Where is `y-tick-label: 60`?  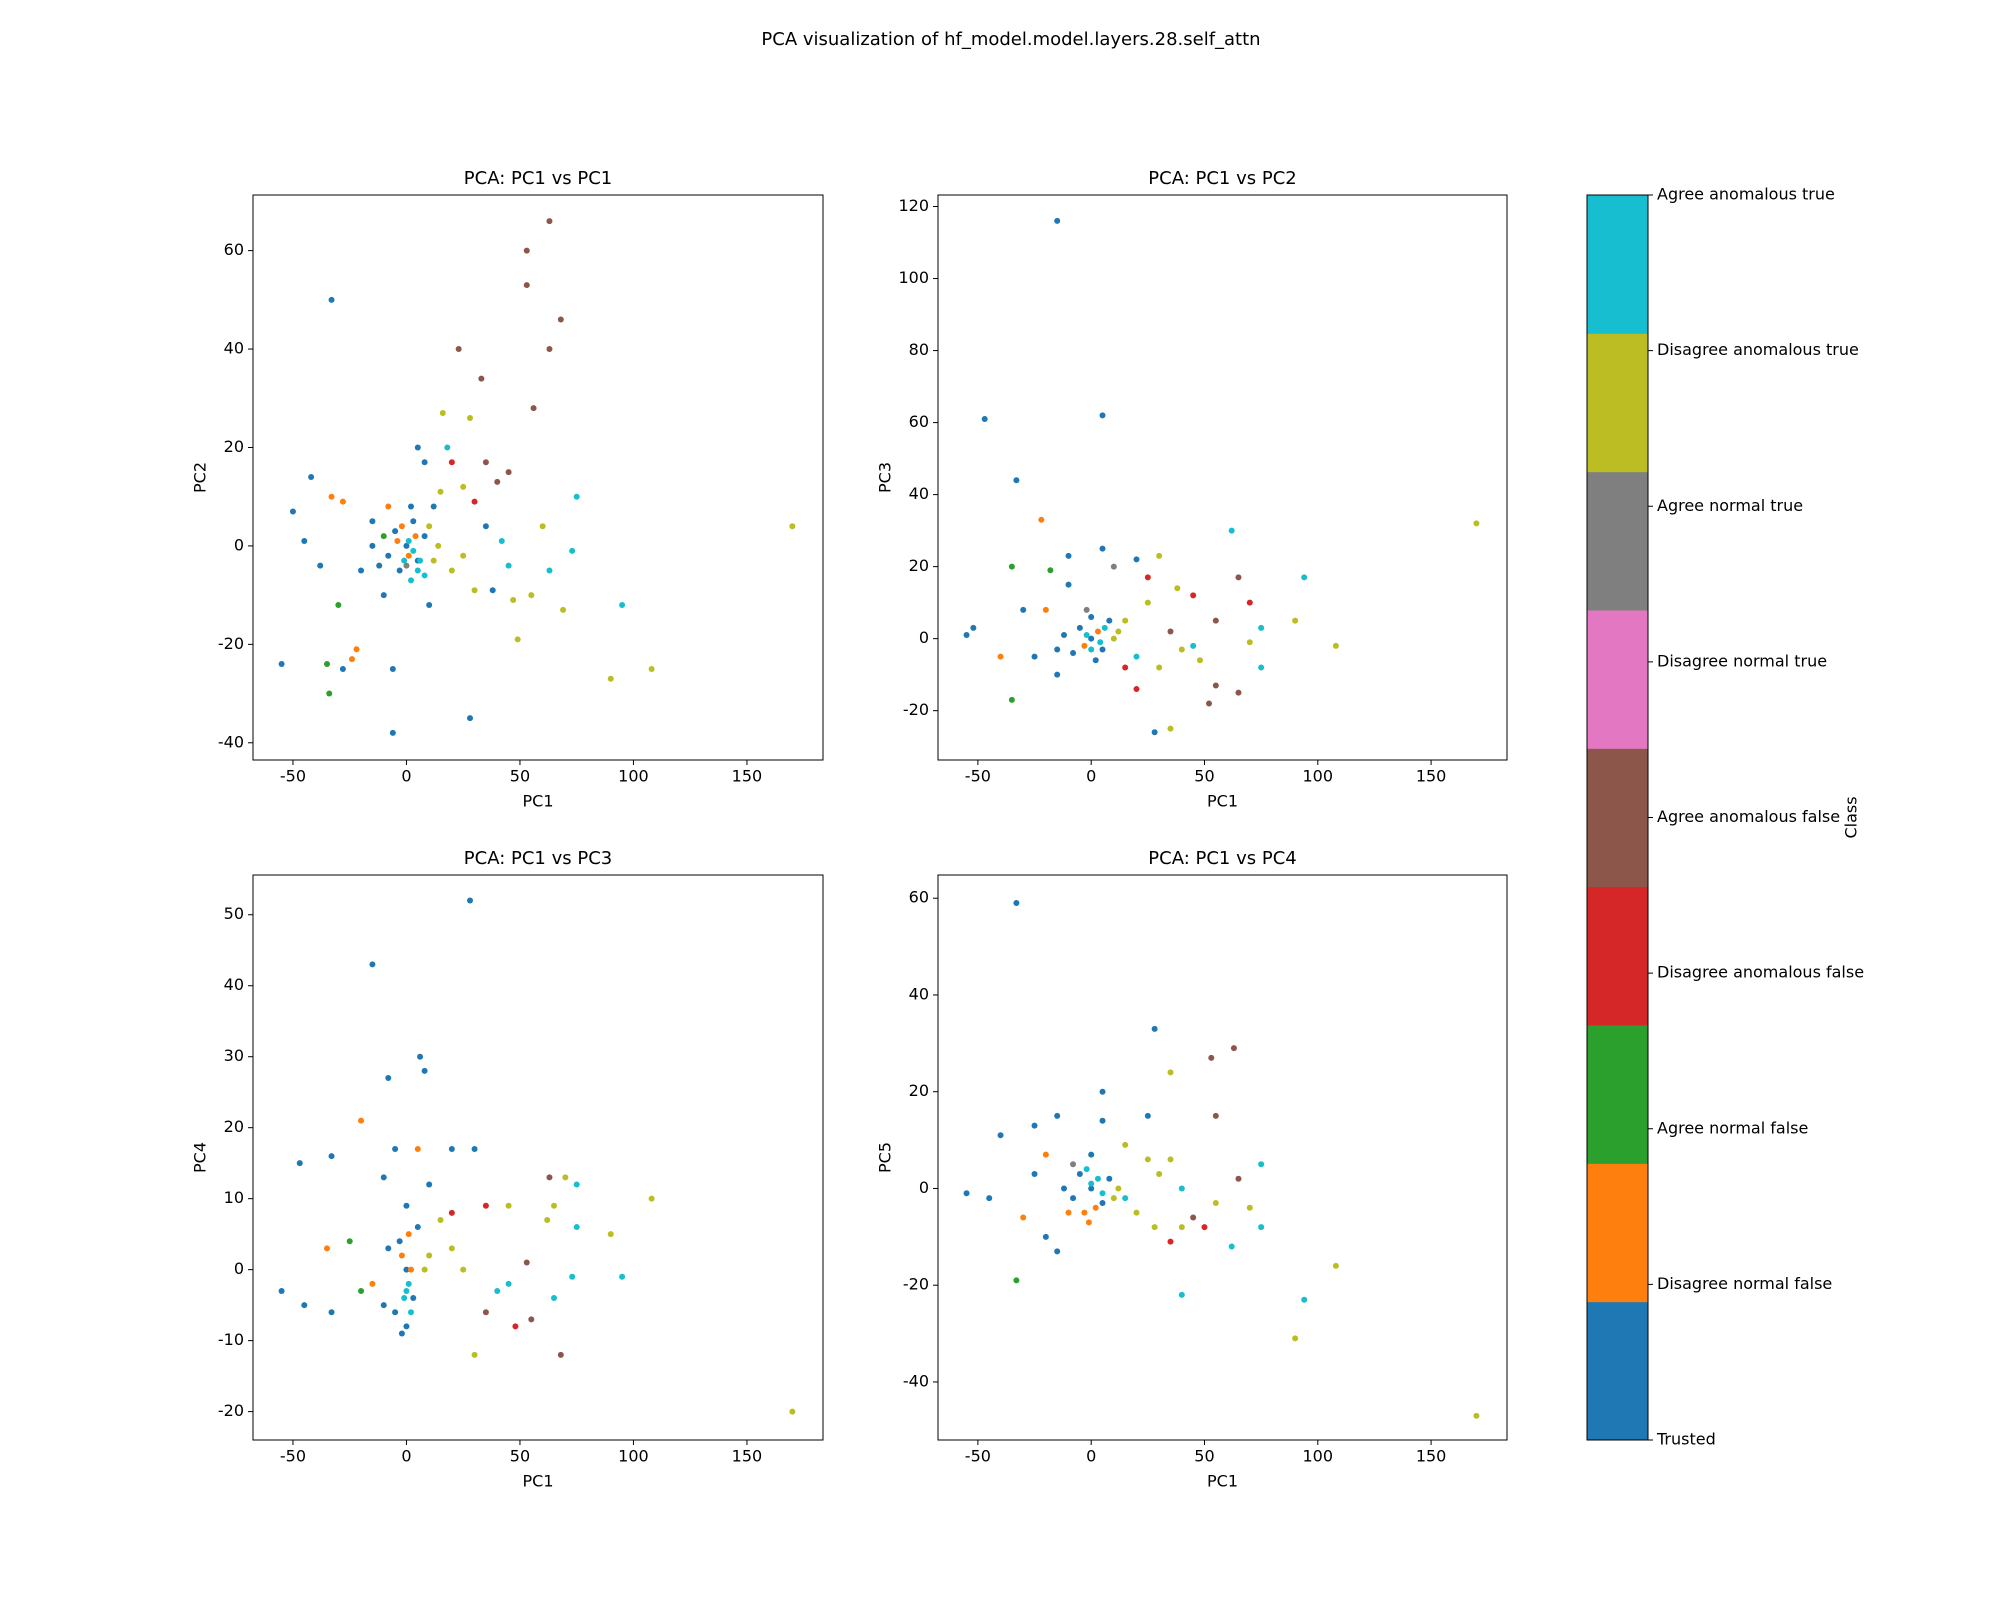
y-tick-label: 60 is located at coordinates (919, 421).